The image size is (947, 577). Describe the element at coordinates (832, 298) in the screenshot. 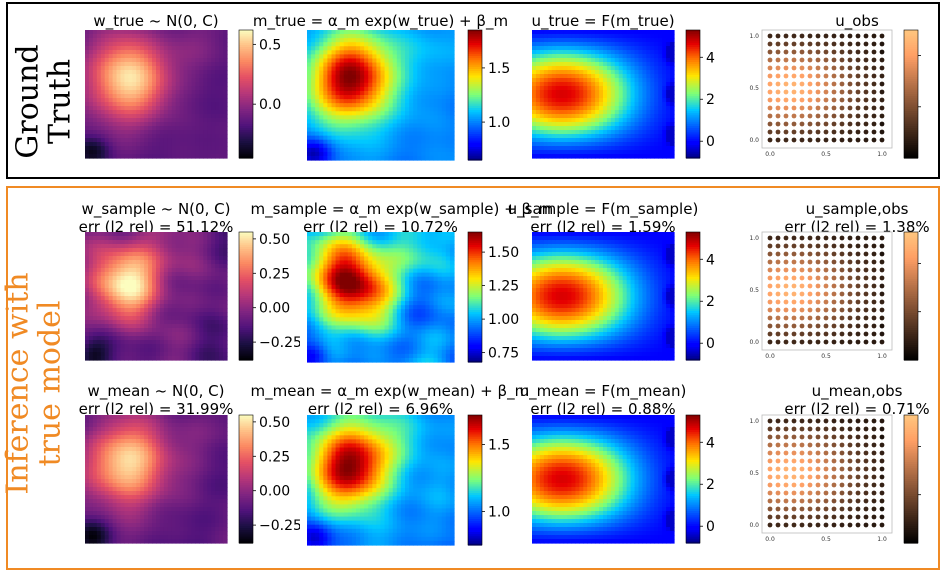

I see `panel-wrap-u_sample_obs: 0.0 0.5 1.0 1.0 0.5 0.0 42` at that location.